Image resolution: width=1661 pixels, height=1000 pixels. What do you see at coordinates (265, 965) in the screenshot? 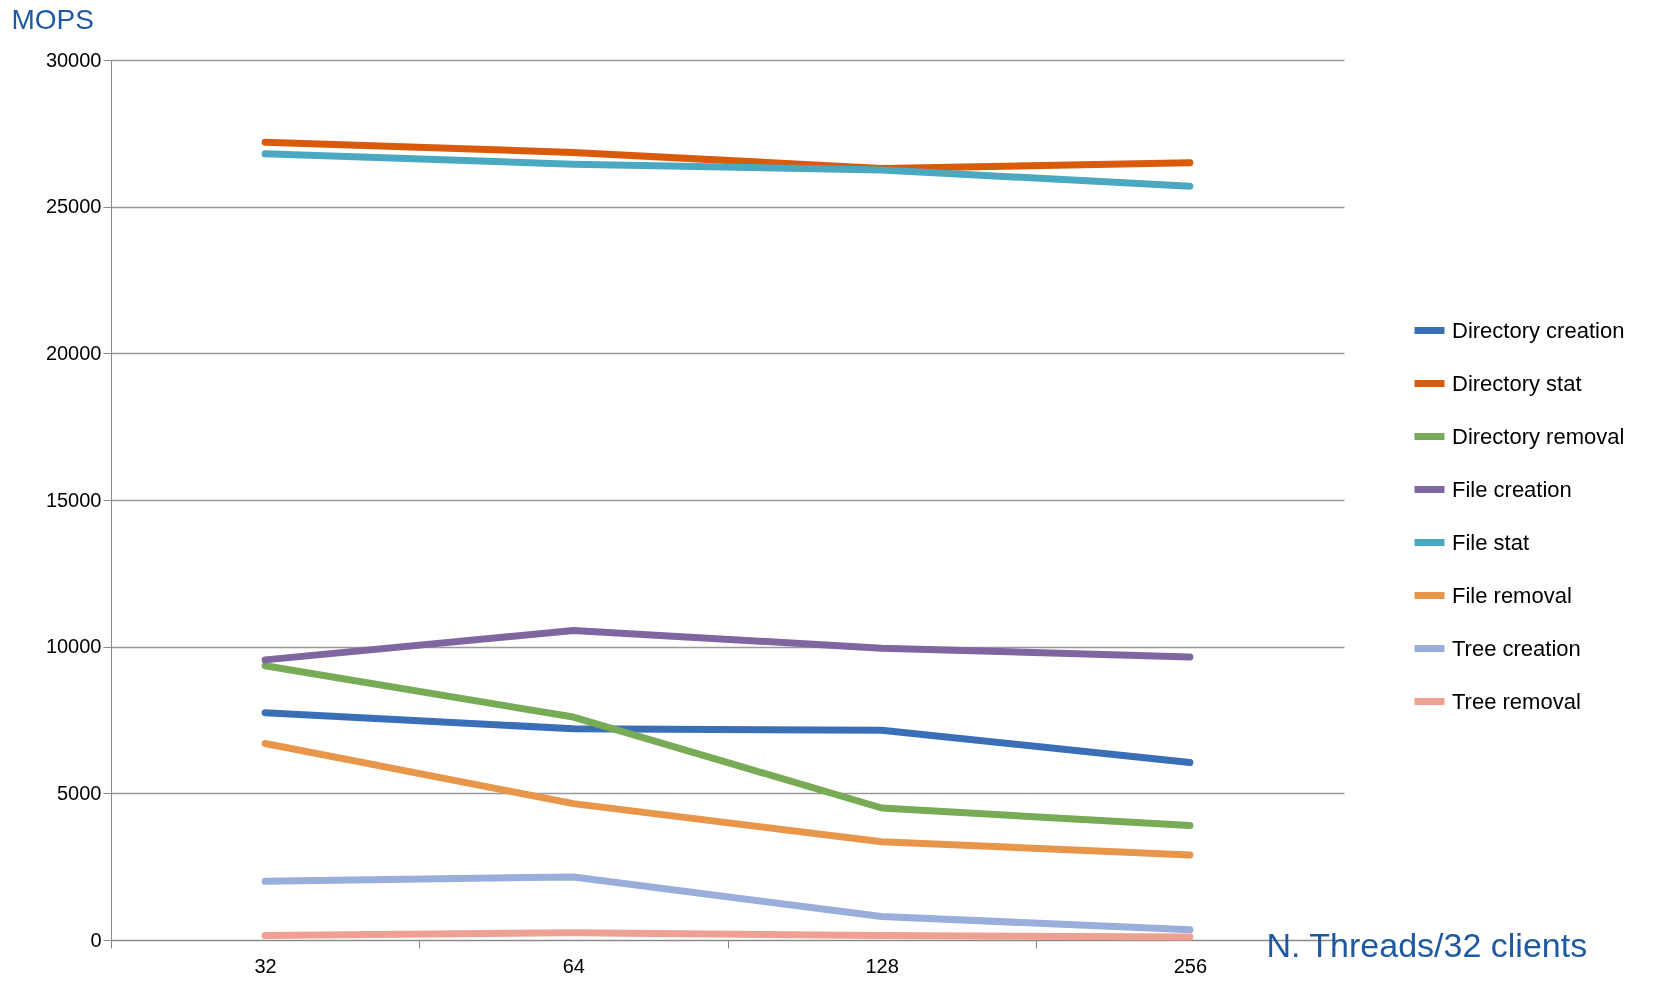
I see `x-tick-label: 32` at bounding box center [265, 965].